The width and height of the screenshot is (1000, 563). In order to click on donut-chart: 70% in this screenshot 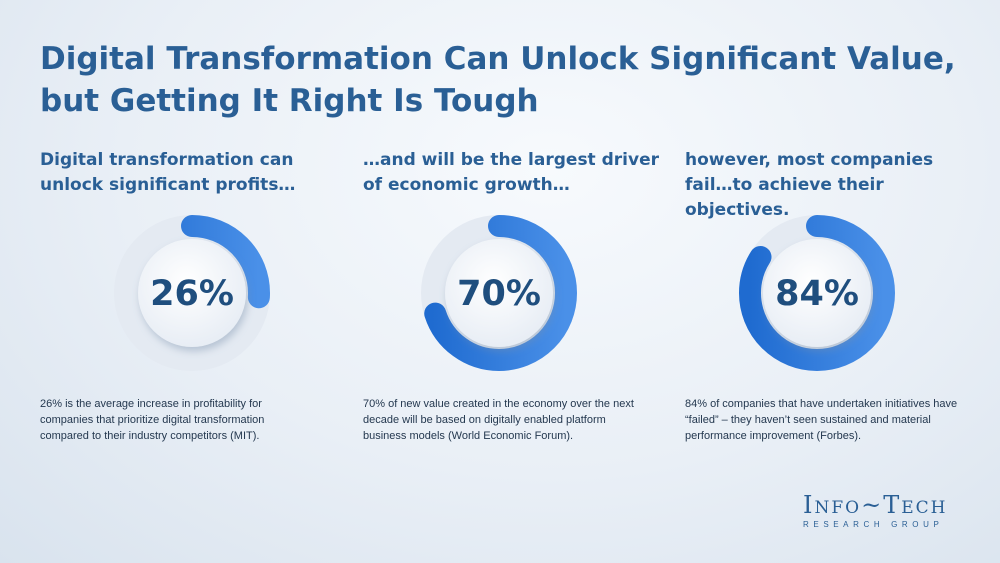, I will do `click(499, 293)`.